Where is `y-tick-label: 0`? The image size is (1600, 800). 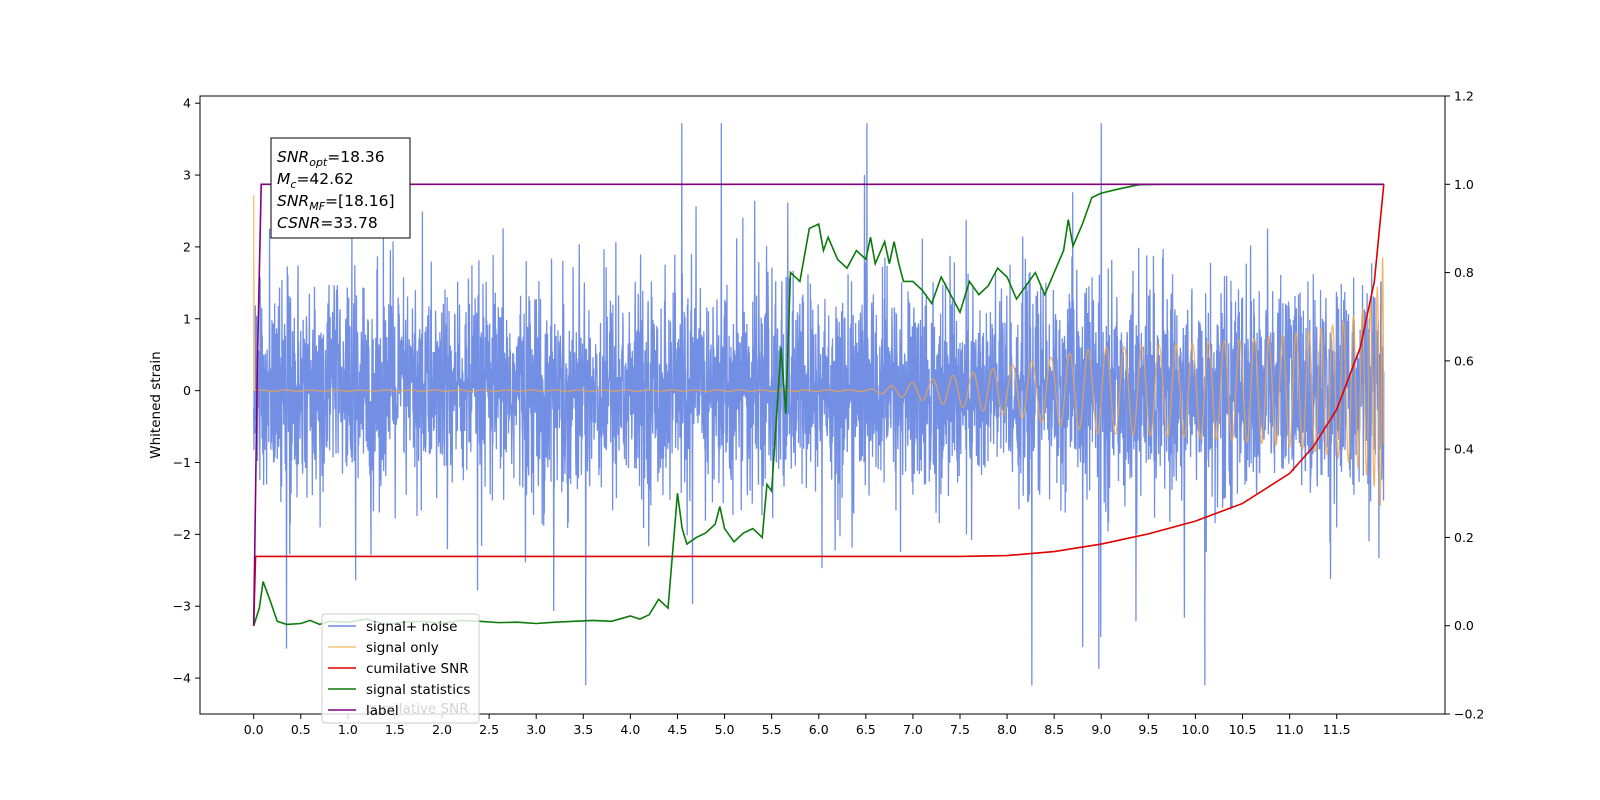
y-tick-label: 0 is located at coordinates (187, 390).